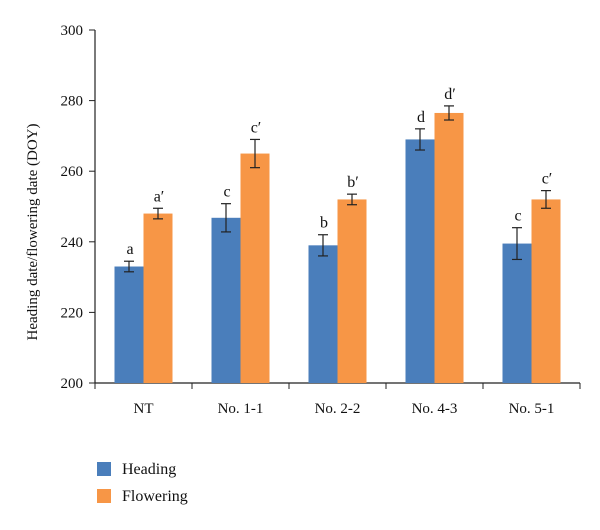 The image size is (600, 530). Describe the element at coordinates (104, 469) in the screenshot. I see `legend-swatch-heading` at that location.